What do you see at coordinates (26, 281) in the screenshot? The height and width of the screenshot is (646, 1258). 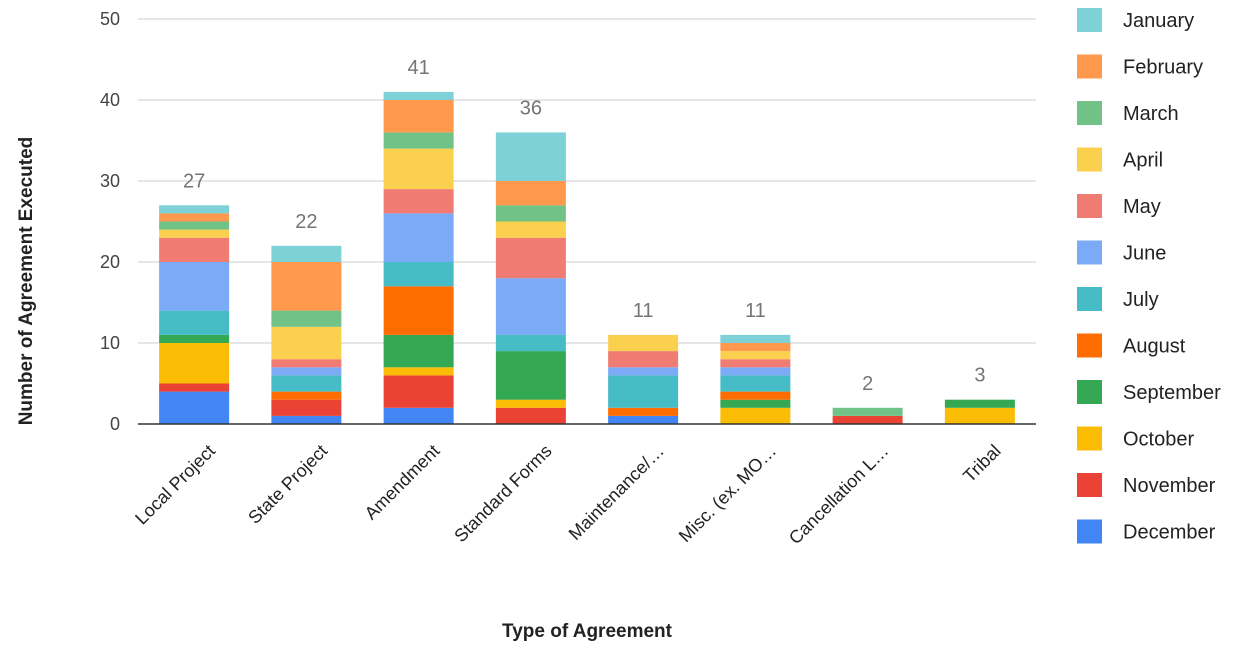 I see `y-axis-title: Number of Agreement Executed` at bounding box center [26, 281].